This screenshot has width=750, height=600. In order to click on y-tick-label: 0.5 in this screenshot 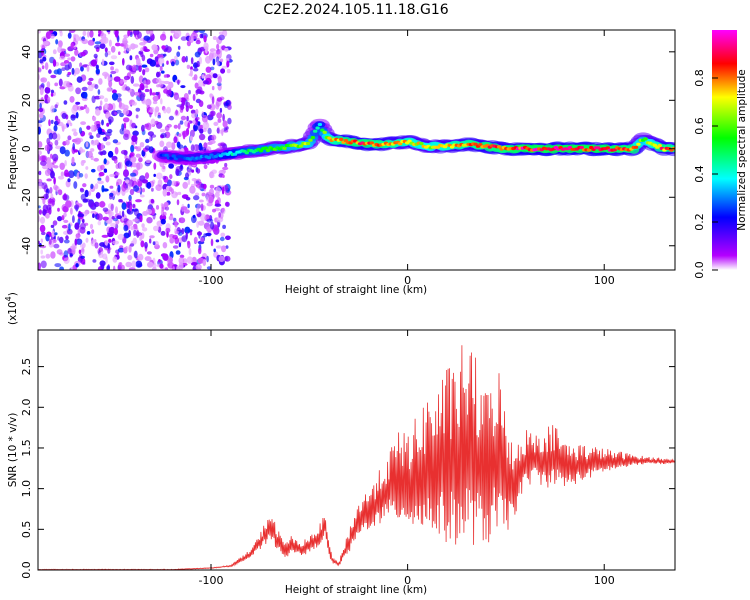, I will do `click(26, 530)`.